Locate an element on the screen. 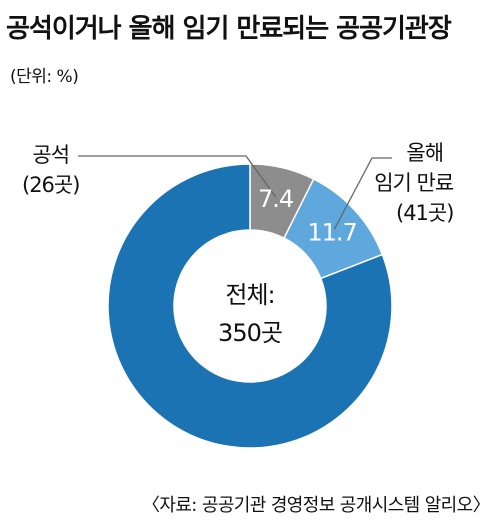 This screenshot has width=500, height=527. source-note: 〈자료: 공공기관 경영정보 공개시스템 알리오〉 is located at coordinates (316, 505).